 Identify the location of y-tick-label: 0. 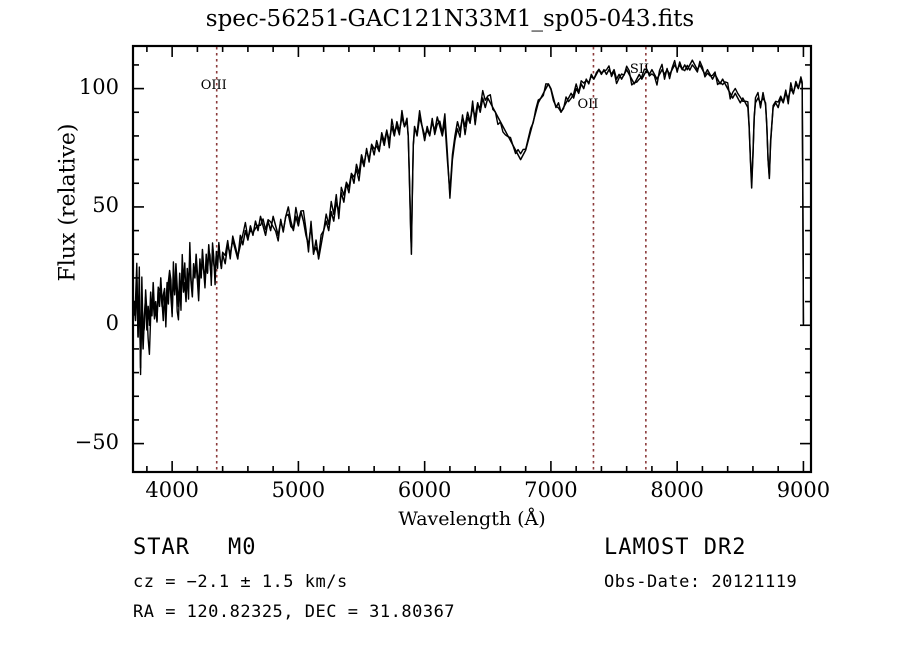
(112, 323).